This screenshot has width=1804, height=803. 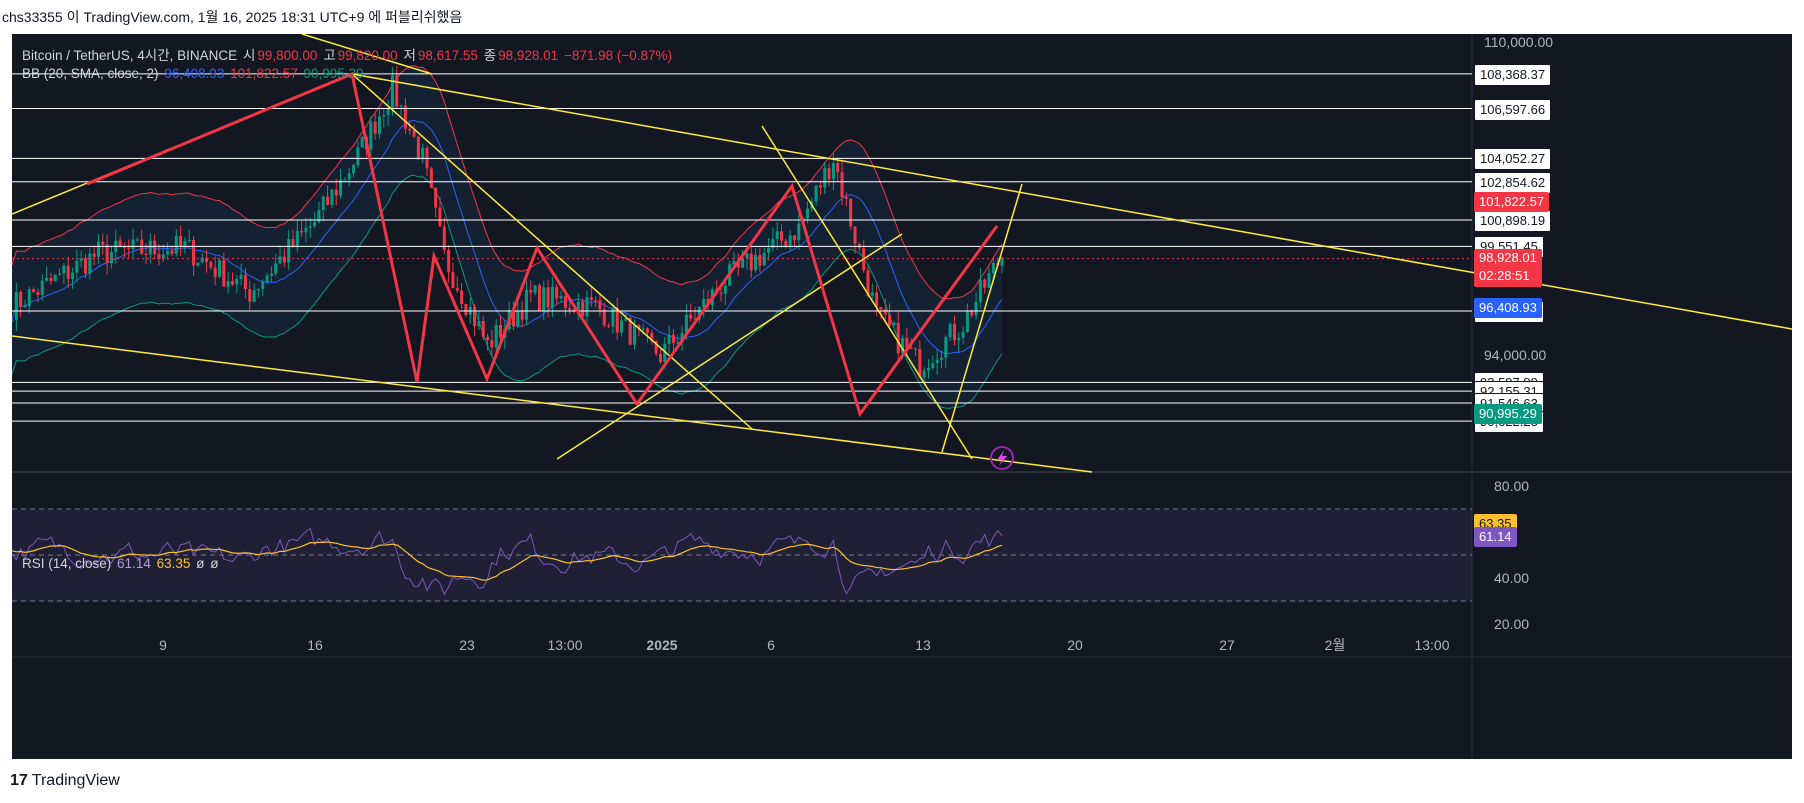 I want to click on rsi-extra-1: ø, so click(x=200, y=563).